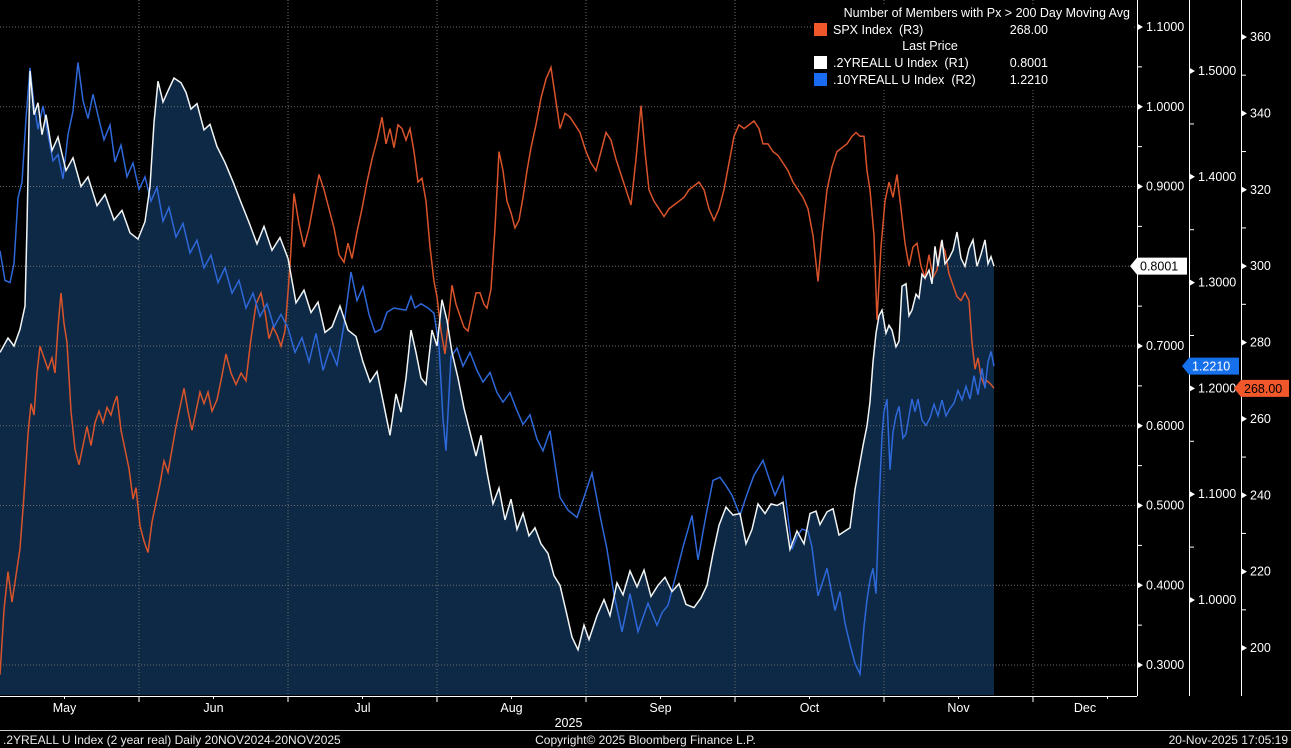 The image size is (1291, 748). Describe the element at coordinates (1028, 62) in the screenshot. I see `legend-item-value: 0.8001` at that location.